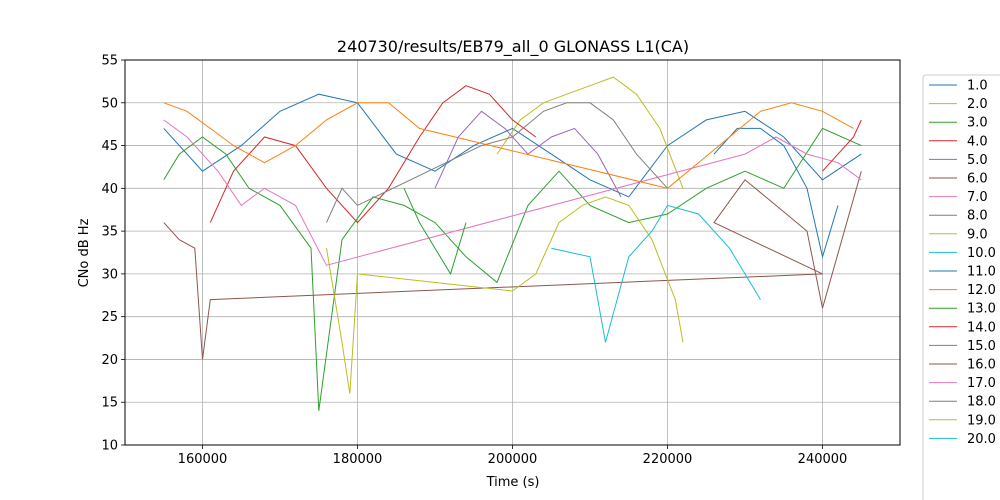  Describe the element at coordinates (977, 123) in the screenshot. I see `legend-label: 3.0` at that location.